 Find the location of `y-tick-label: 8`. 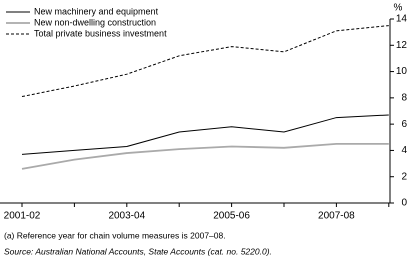

y-tick-label: 8 is located at coordinates (404, 97).